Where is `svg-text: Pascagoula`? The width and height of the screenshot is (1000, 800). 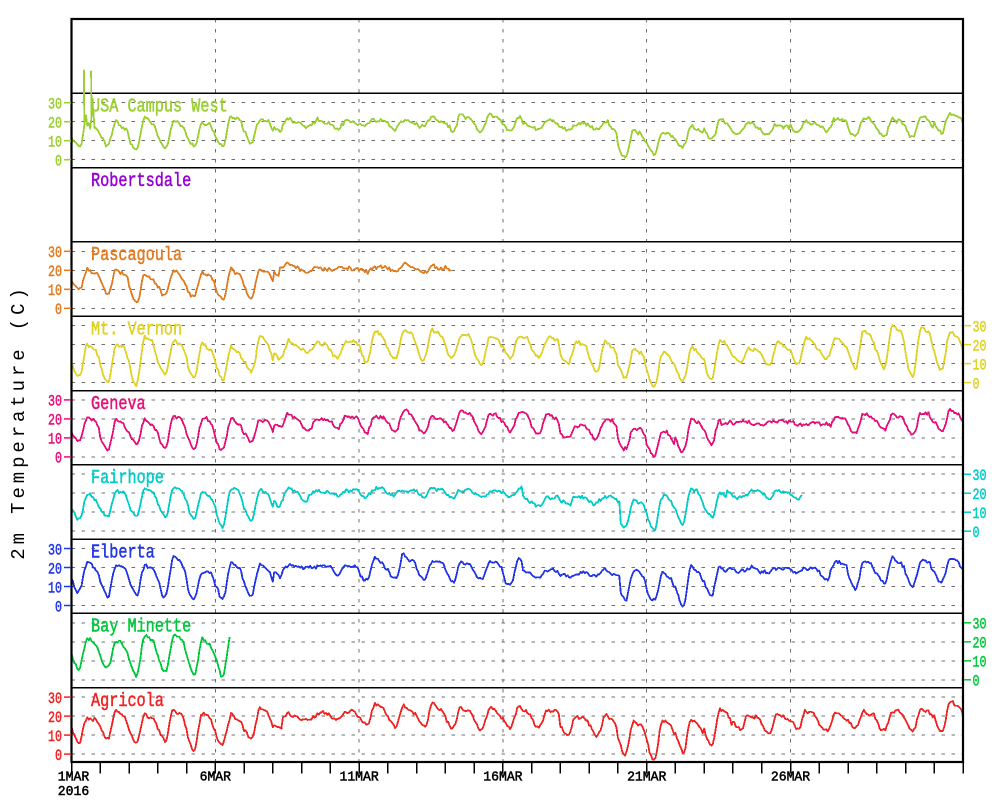 svg-text: Pascagoula is located at coordinates (136, 256).